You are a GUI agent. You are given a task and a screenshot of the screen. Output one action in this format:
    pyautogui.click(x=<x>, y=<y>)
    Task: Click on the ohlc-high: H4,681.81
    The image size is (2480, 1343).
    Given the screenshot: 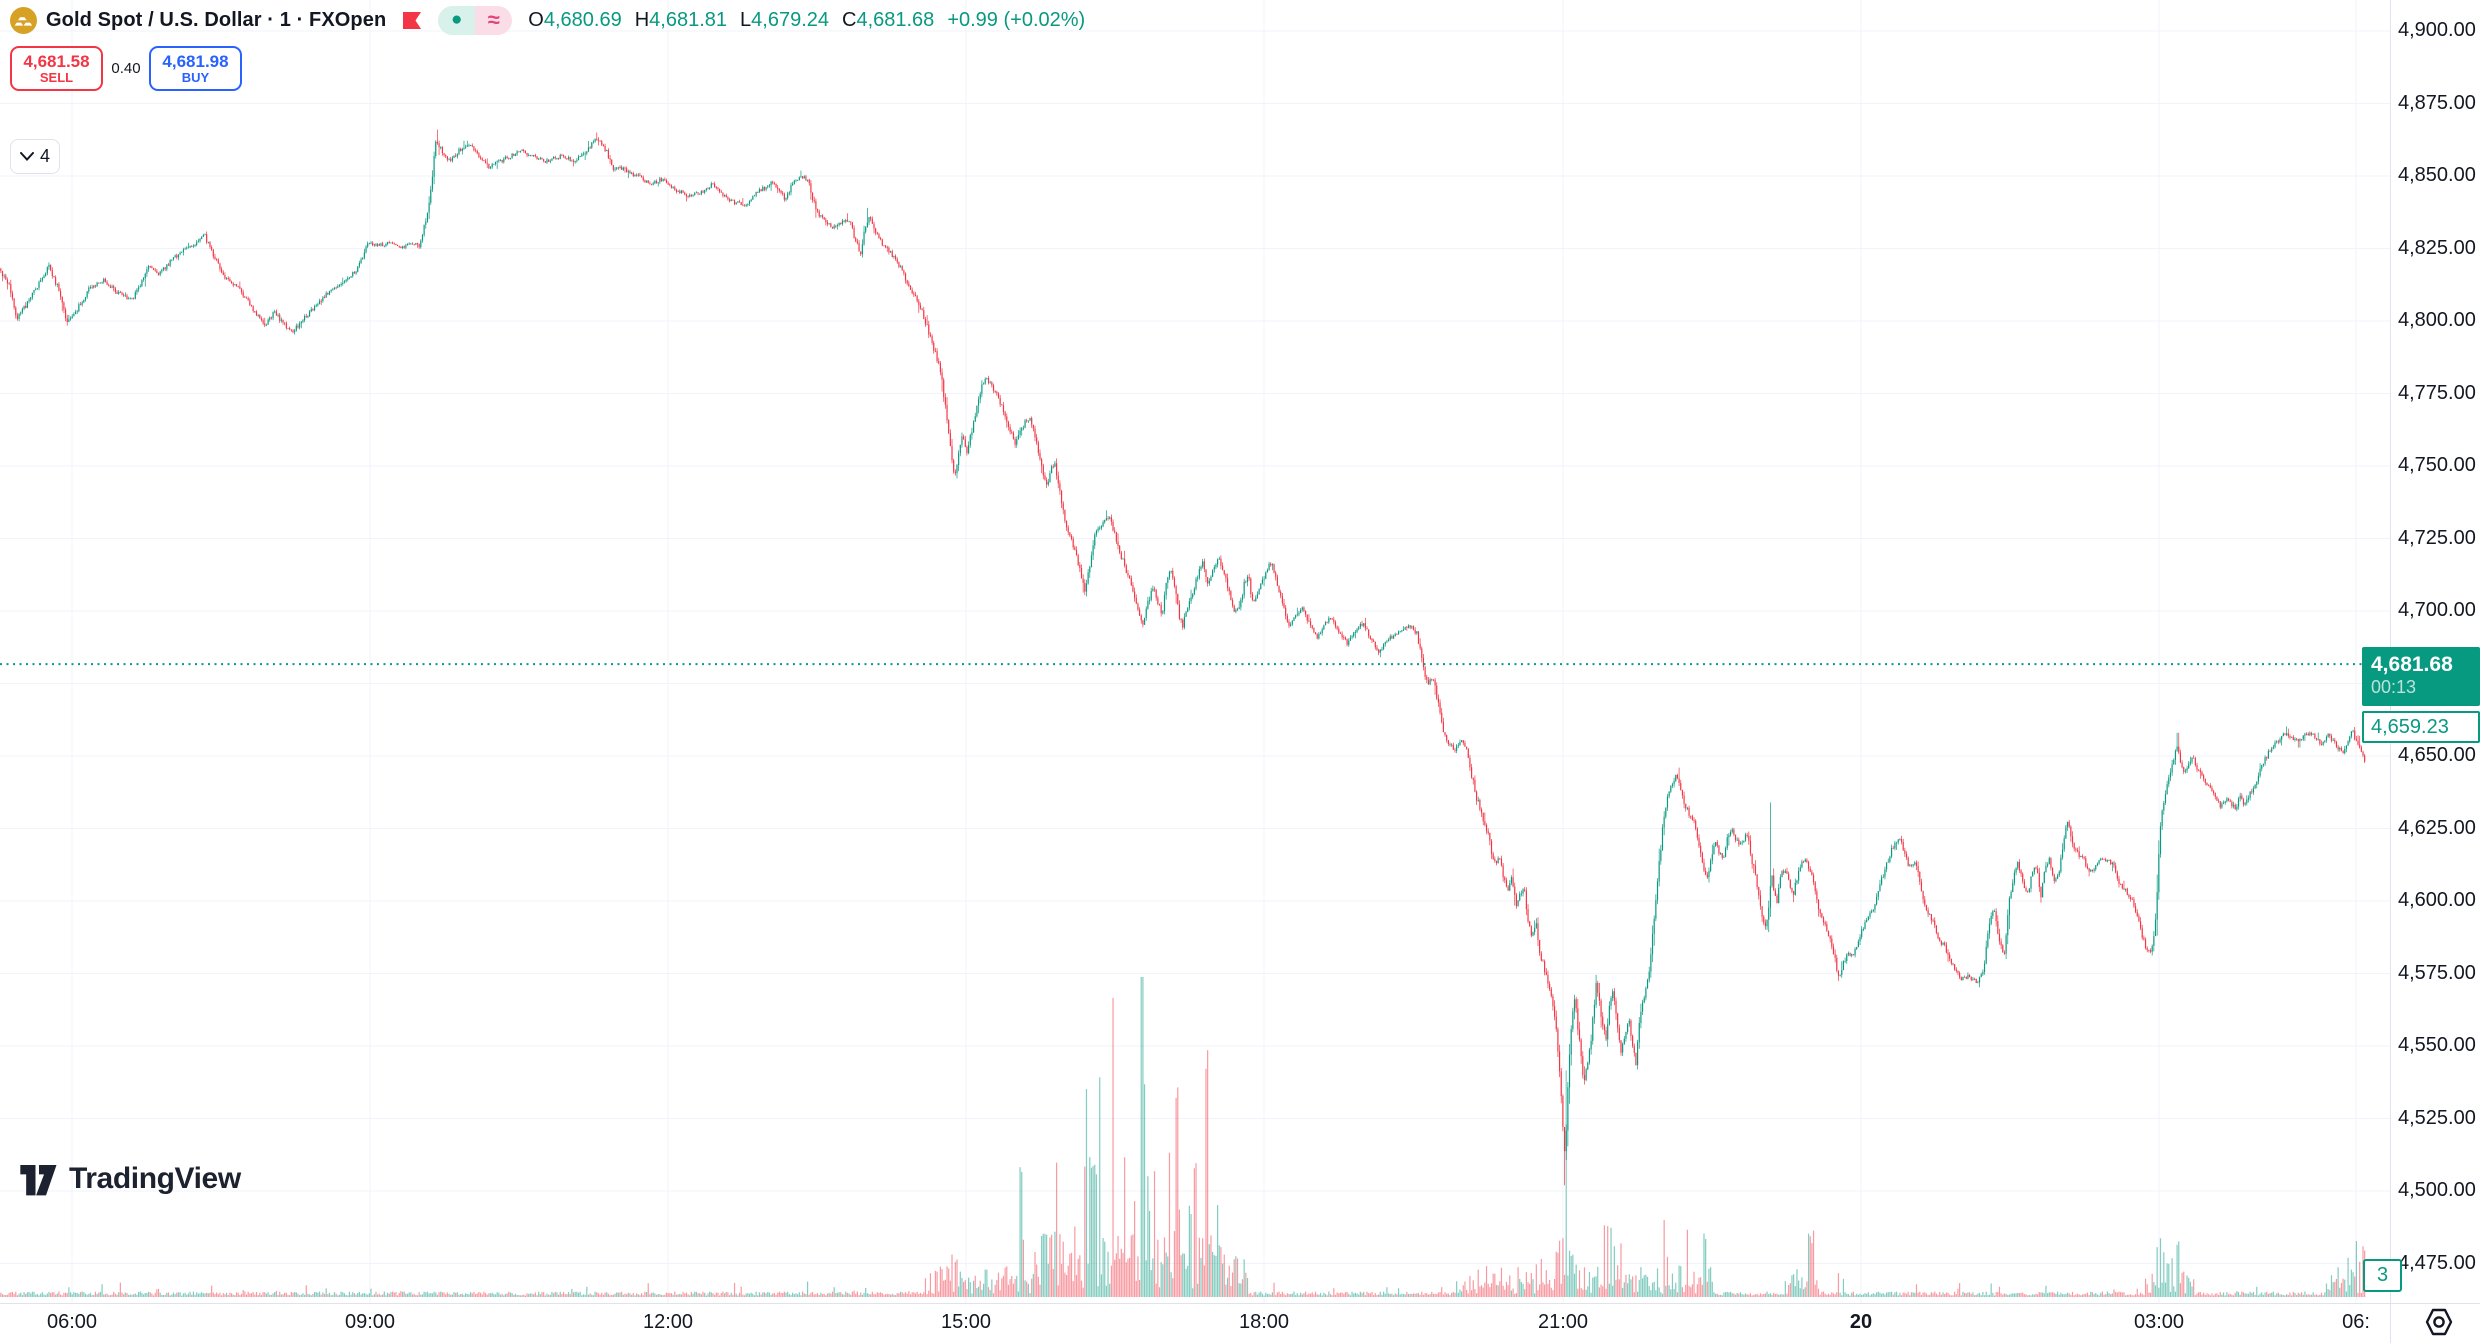 What is the action you would take?
    pyautogui.click(x=681, y=19)
    